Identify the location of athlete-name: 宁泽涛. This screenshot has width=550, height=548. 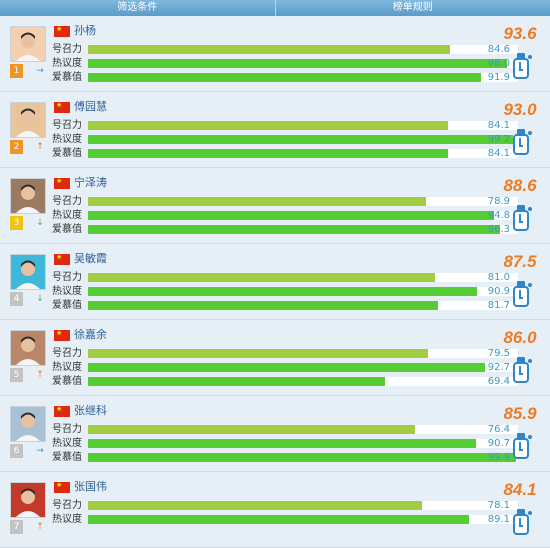
(90, 183).